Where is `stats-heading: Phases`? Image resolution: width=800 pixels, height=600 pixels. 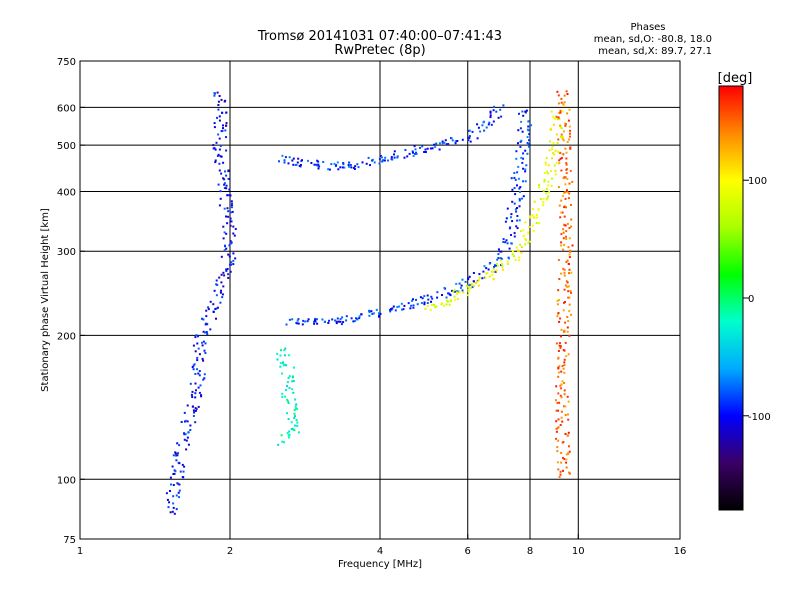 stats-heading: Phases is located at coordinates (647, 27).